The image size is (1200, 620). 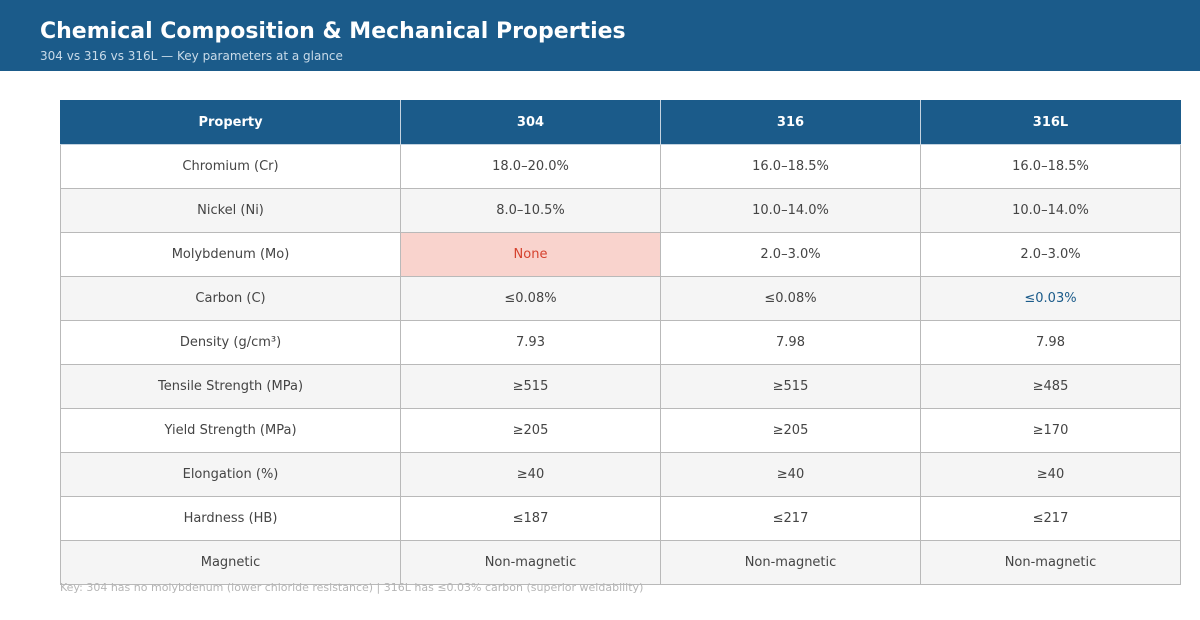 I want to click on value-304: Non-magnetic, so click(x=530, y=562).